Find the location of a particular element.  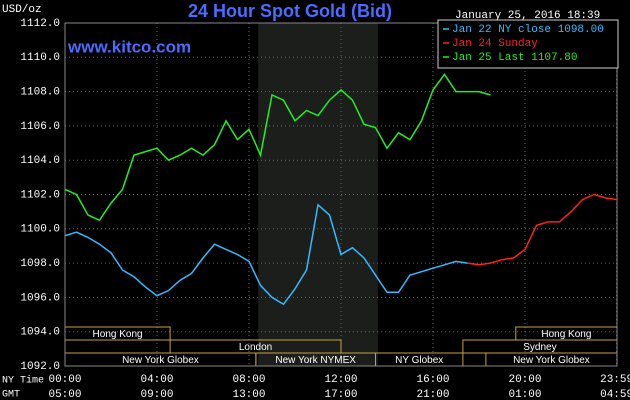

x-tick-label: 20:00 is located at coordinates (524, 380).